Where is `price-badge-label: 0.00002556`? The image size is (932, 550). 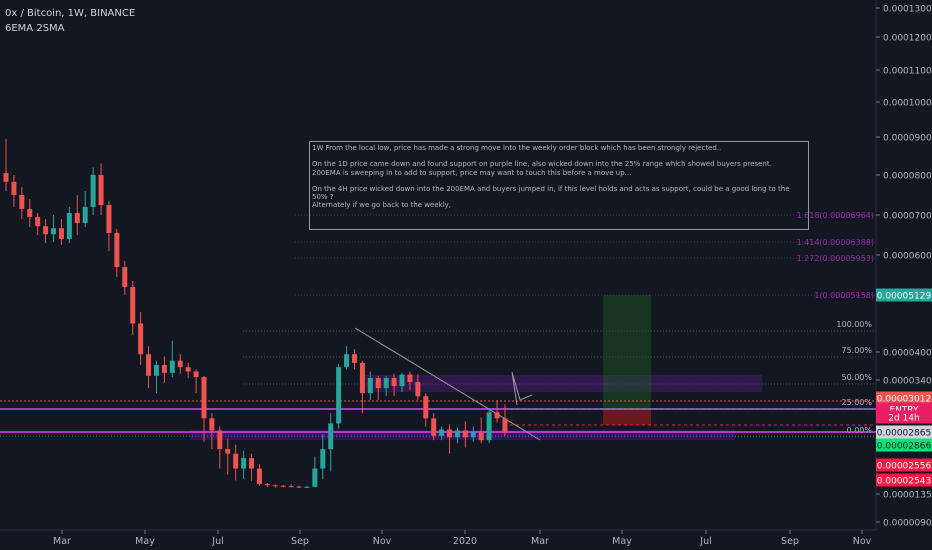
price-badge-label: 0.00002556 is located at coordinates (904, 467).